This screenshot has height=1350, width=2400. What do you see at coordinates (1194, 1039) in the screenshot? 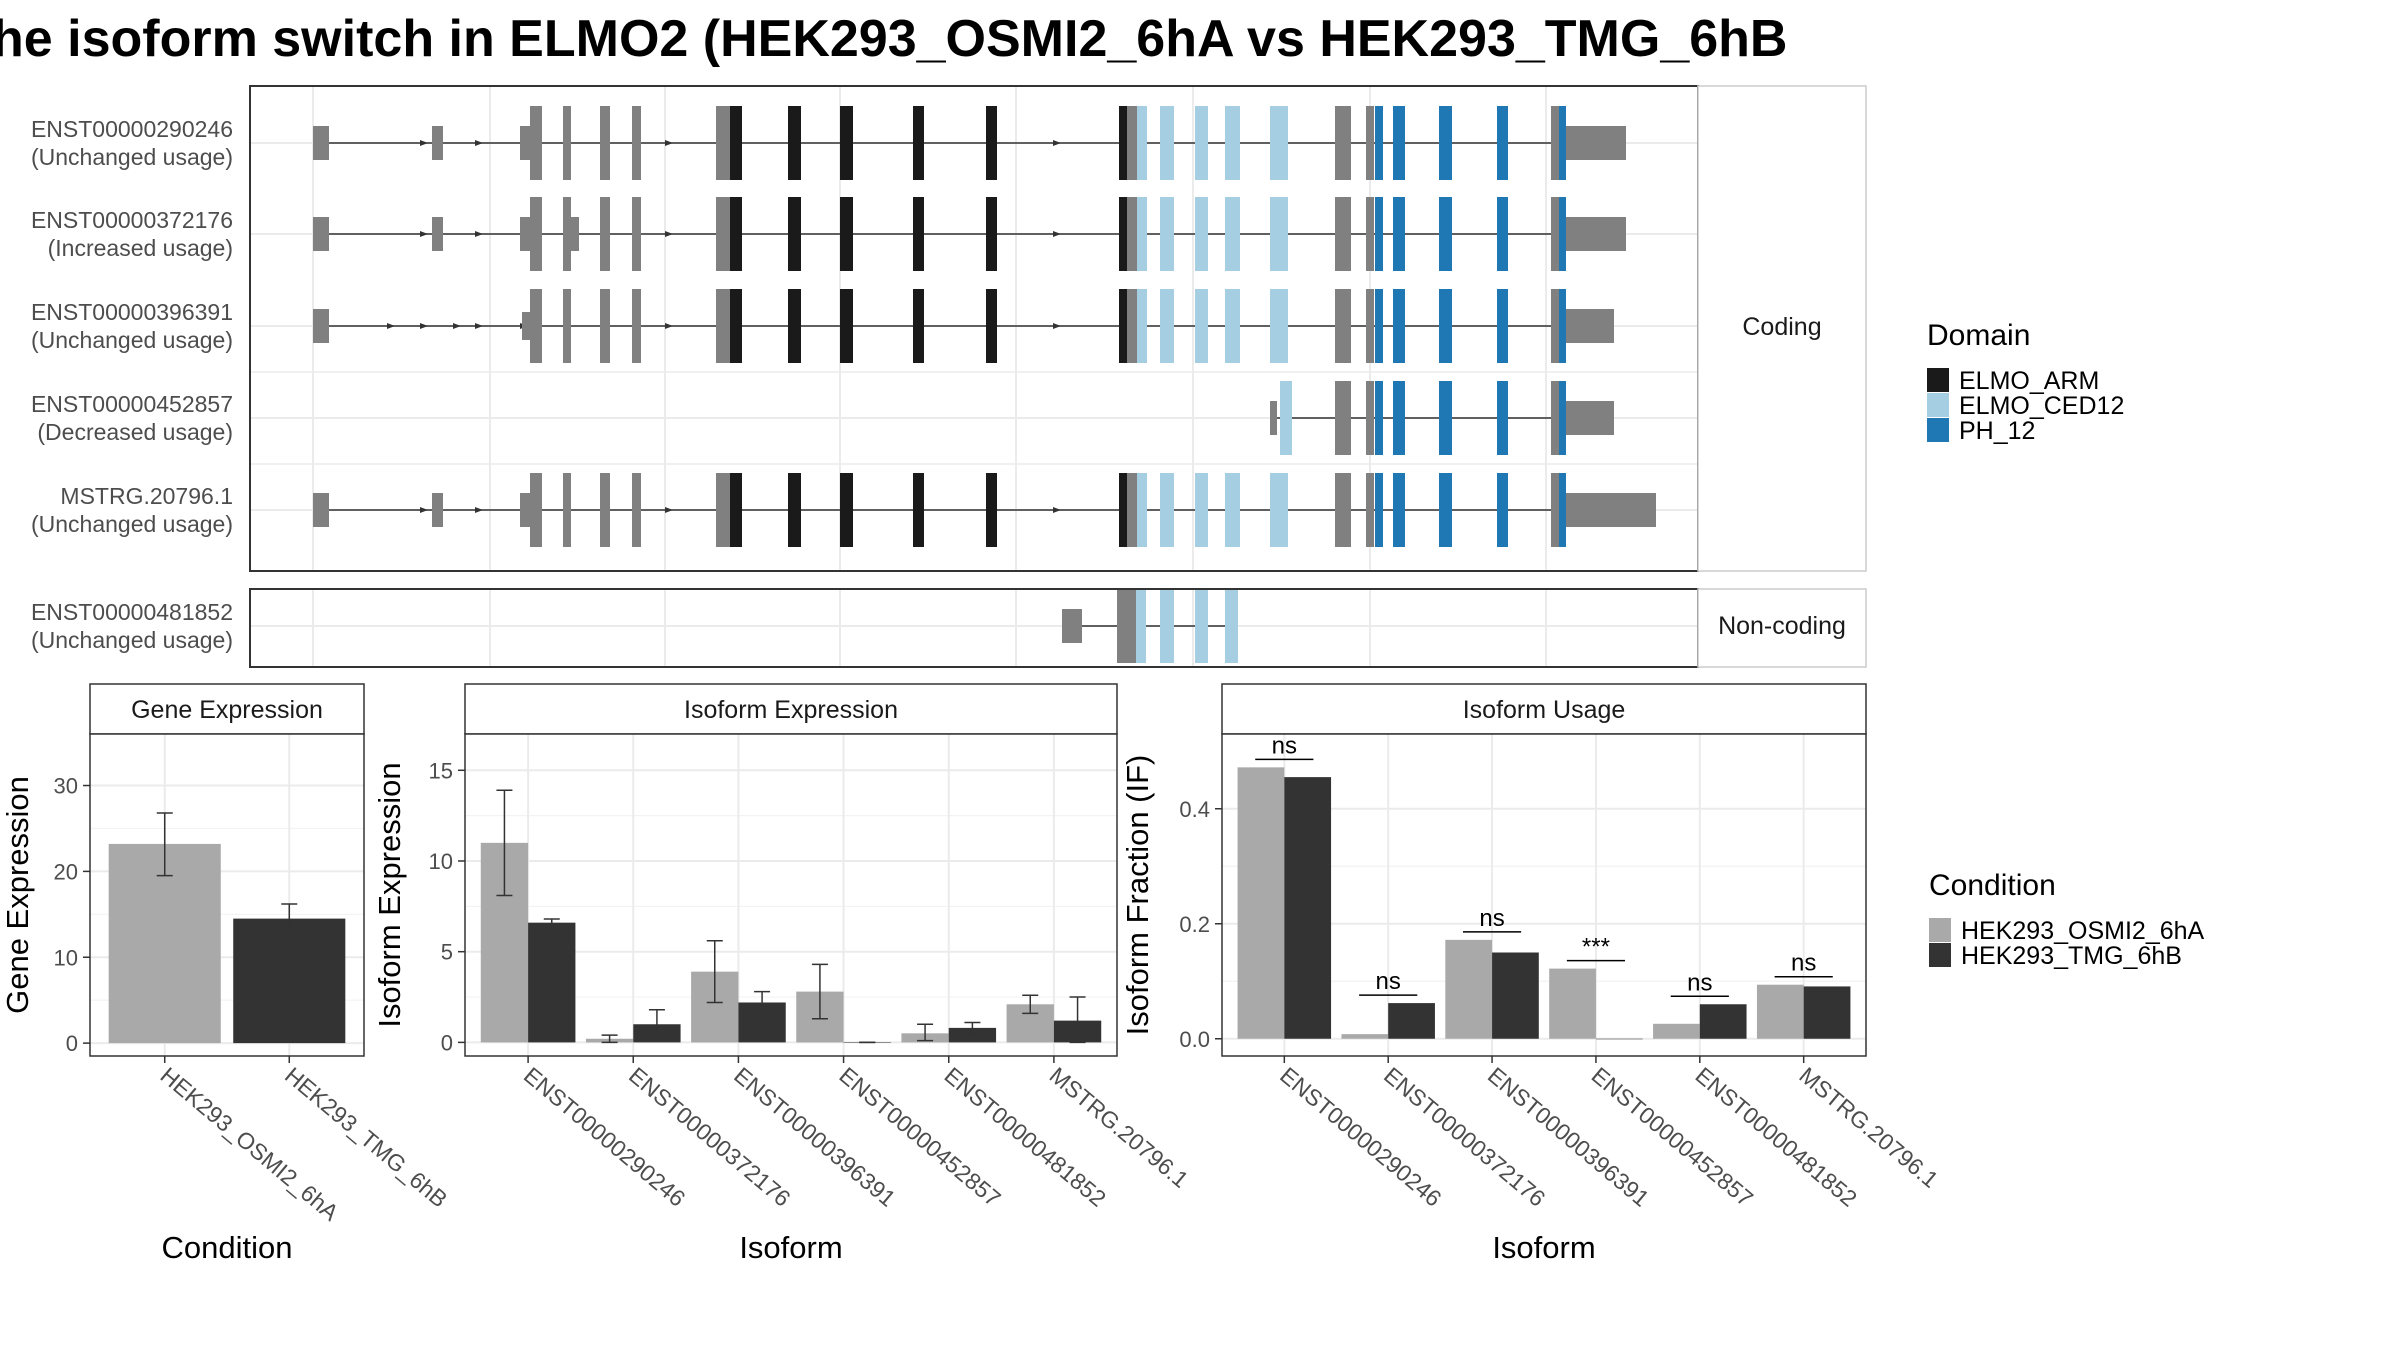
I see `y-tick-label: 0.0` at bounding box center [1194, 1039].